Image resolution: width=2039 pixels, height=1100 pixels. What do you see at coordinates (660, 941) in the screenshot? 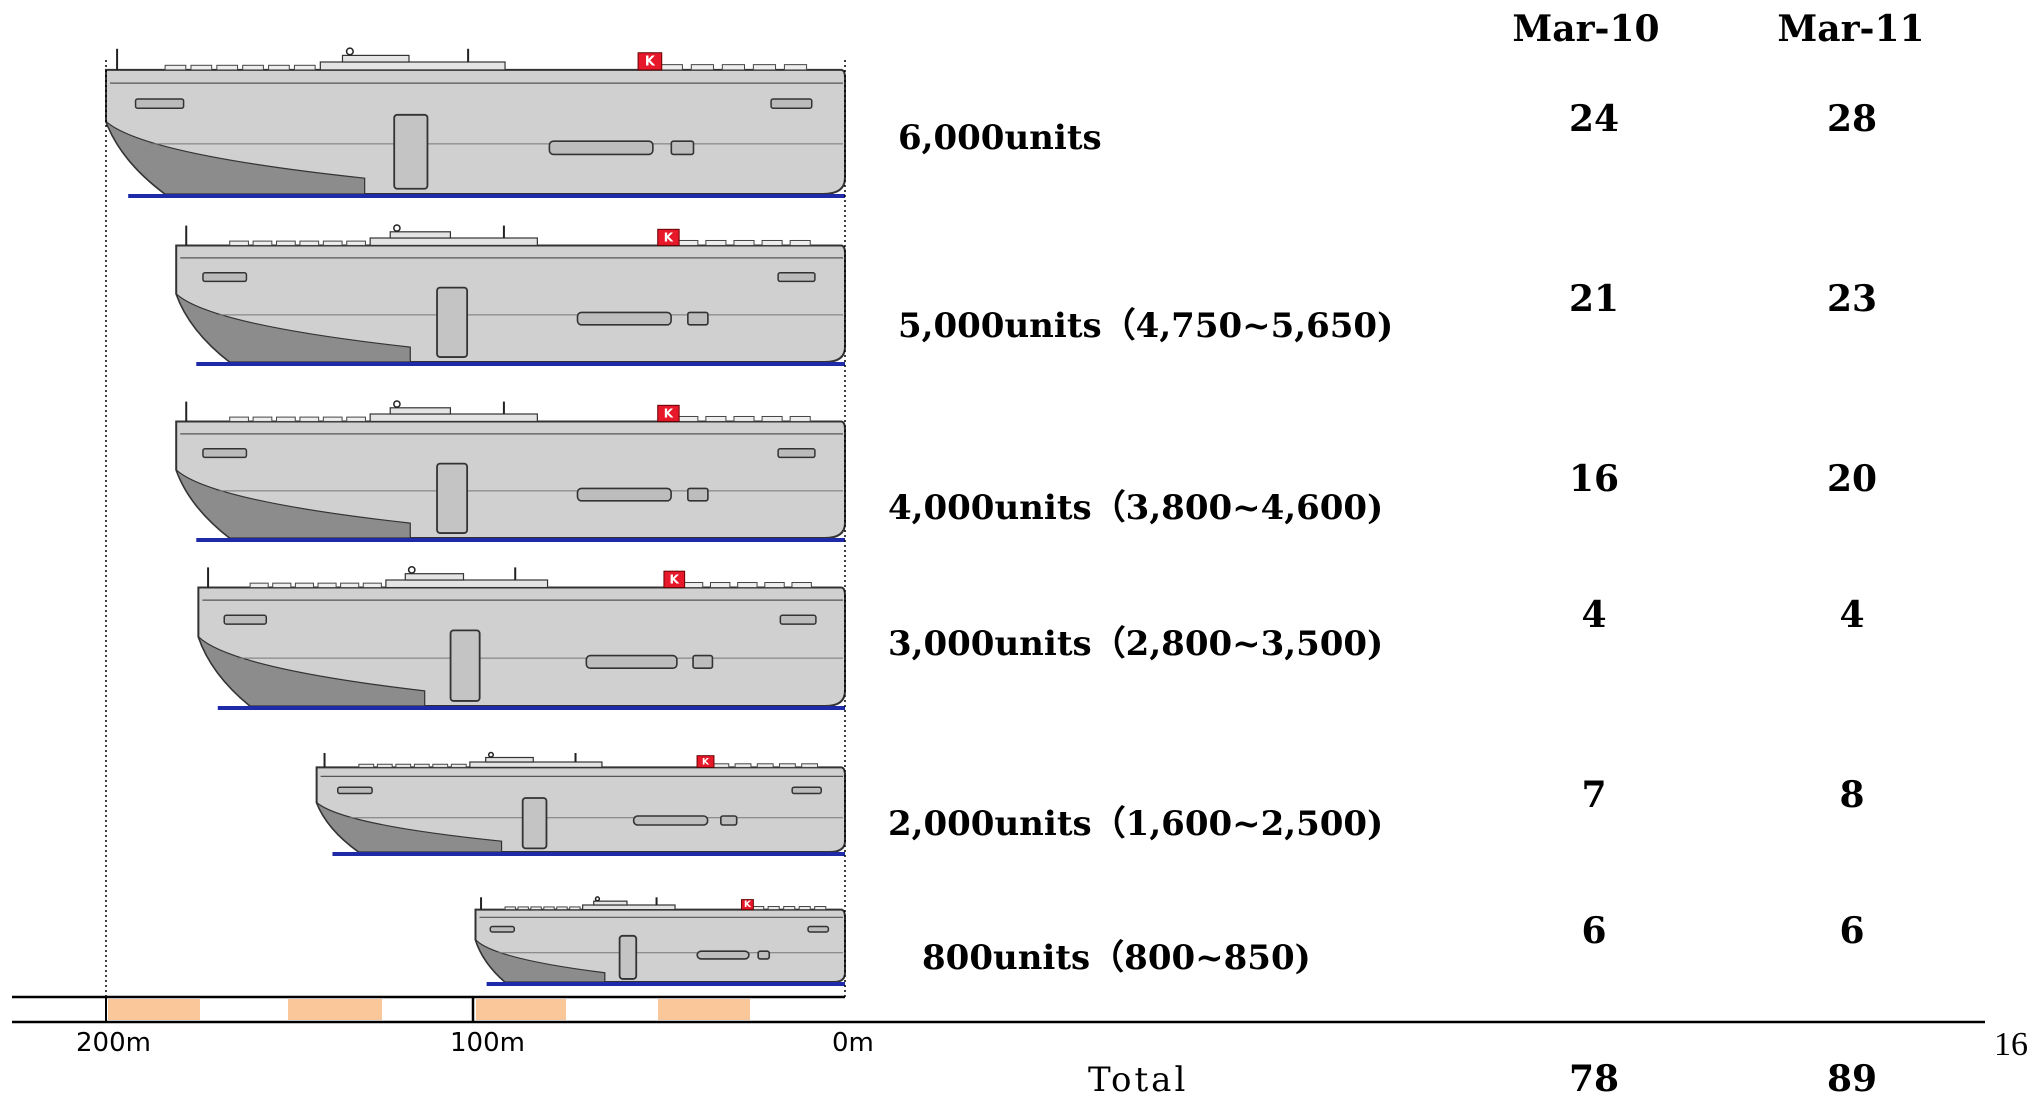
I see `ship-6: K` at bounding box center [660, 941].